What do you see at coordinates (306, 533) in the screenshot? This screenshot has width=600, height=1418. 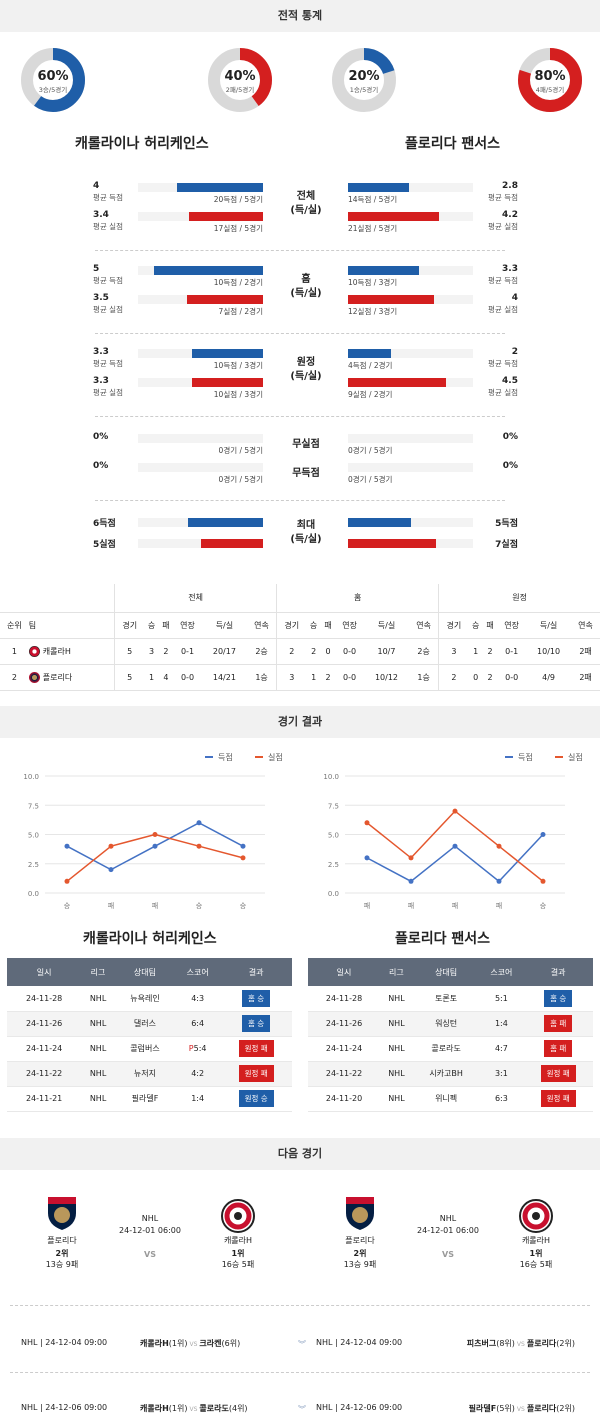 I see `stat-category: 최대 (득/실)` at bounding box center [306, 533].